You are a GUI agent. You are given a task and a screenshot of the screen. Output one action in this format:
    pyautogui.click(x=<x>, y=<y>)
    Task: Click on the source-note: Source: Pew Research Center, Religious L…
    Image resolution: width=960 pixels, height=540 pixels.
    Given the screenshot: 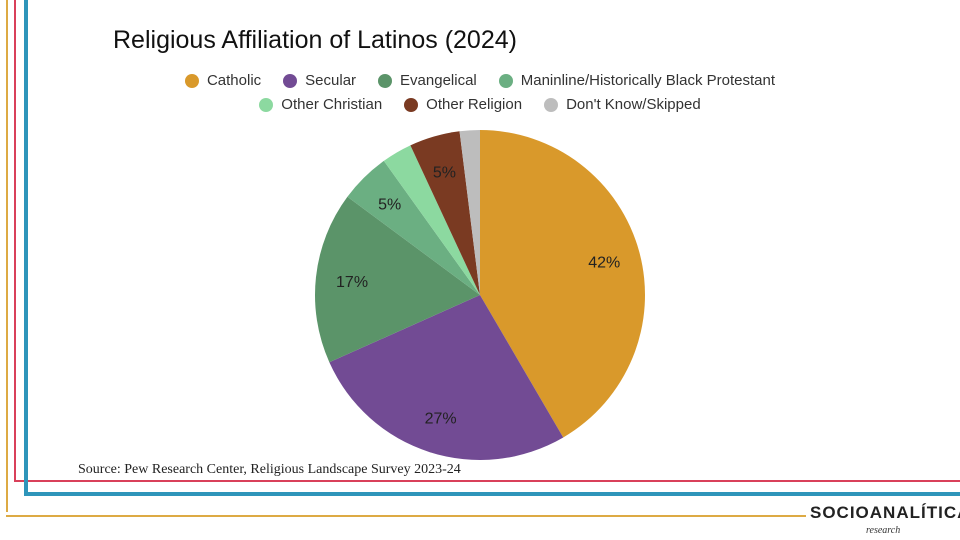 What is the action you would take?
    pyautogui.click(x=269, y=469)
    